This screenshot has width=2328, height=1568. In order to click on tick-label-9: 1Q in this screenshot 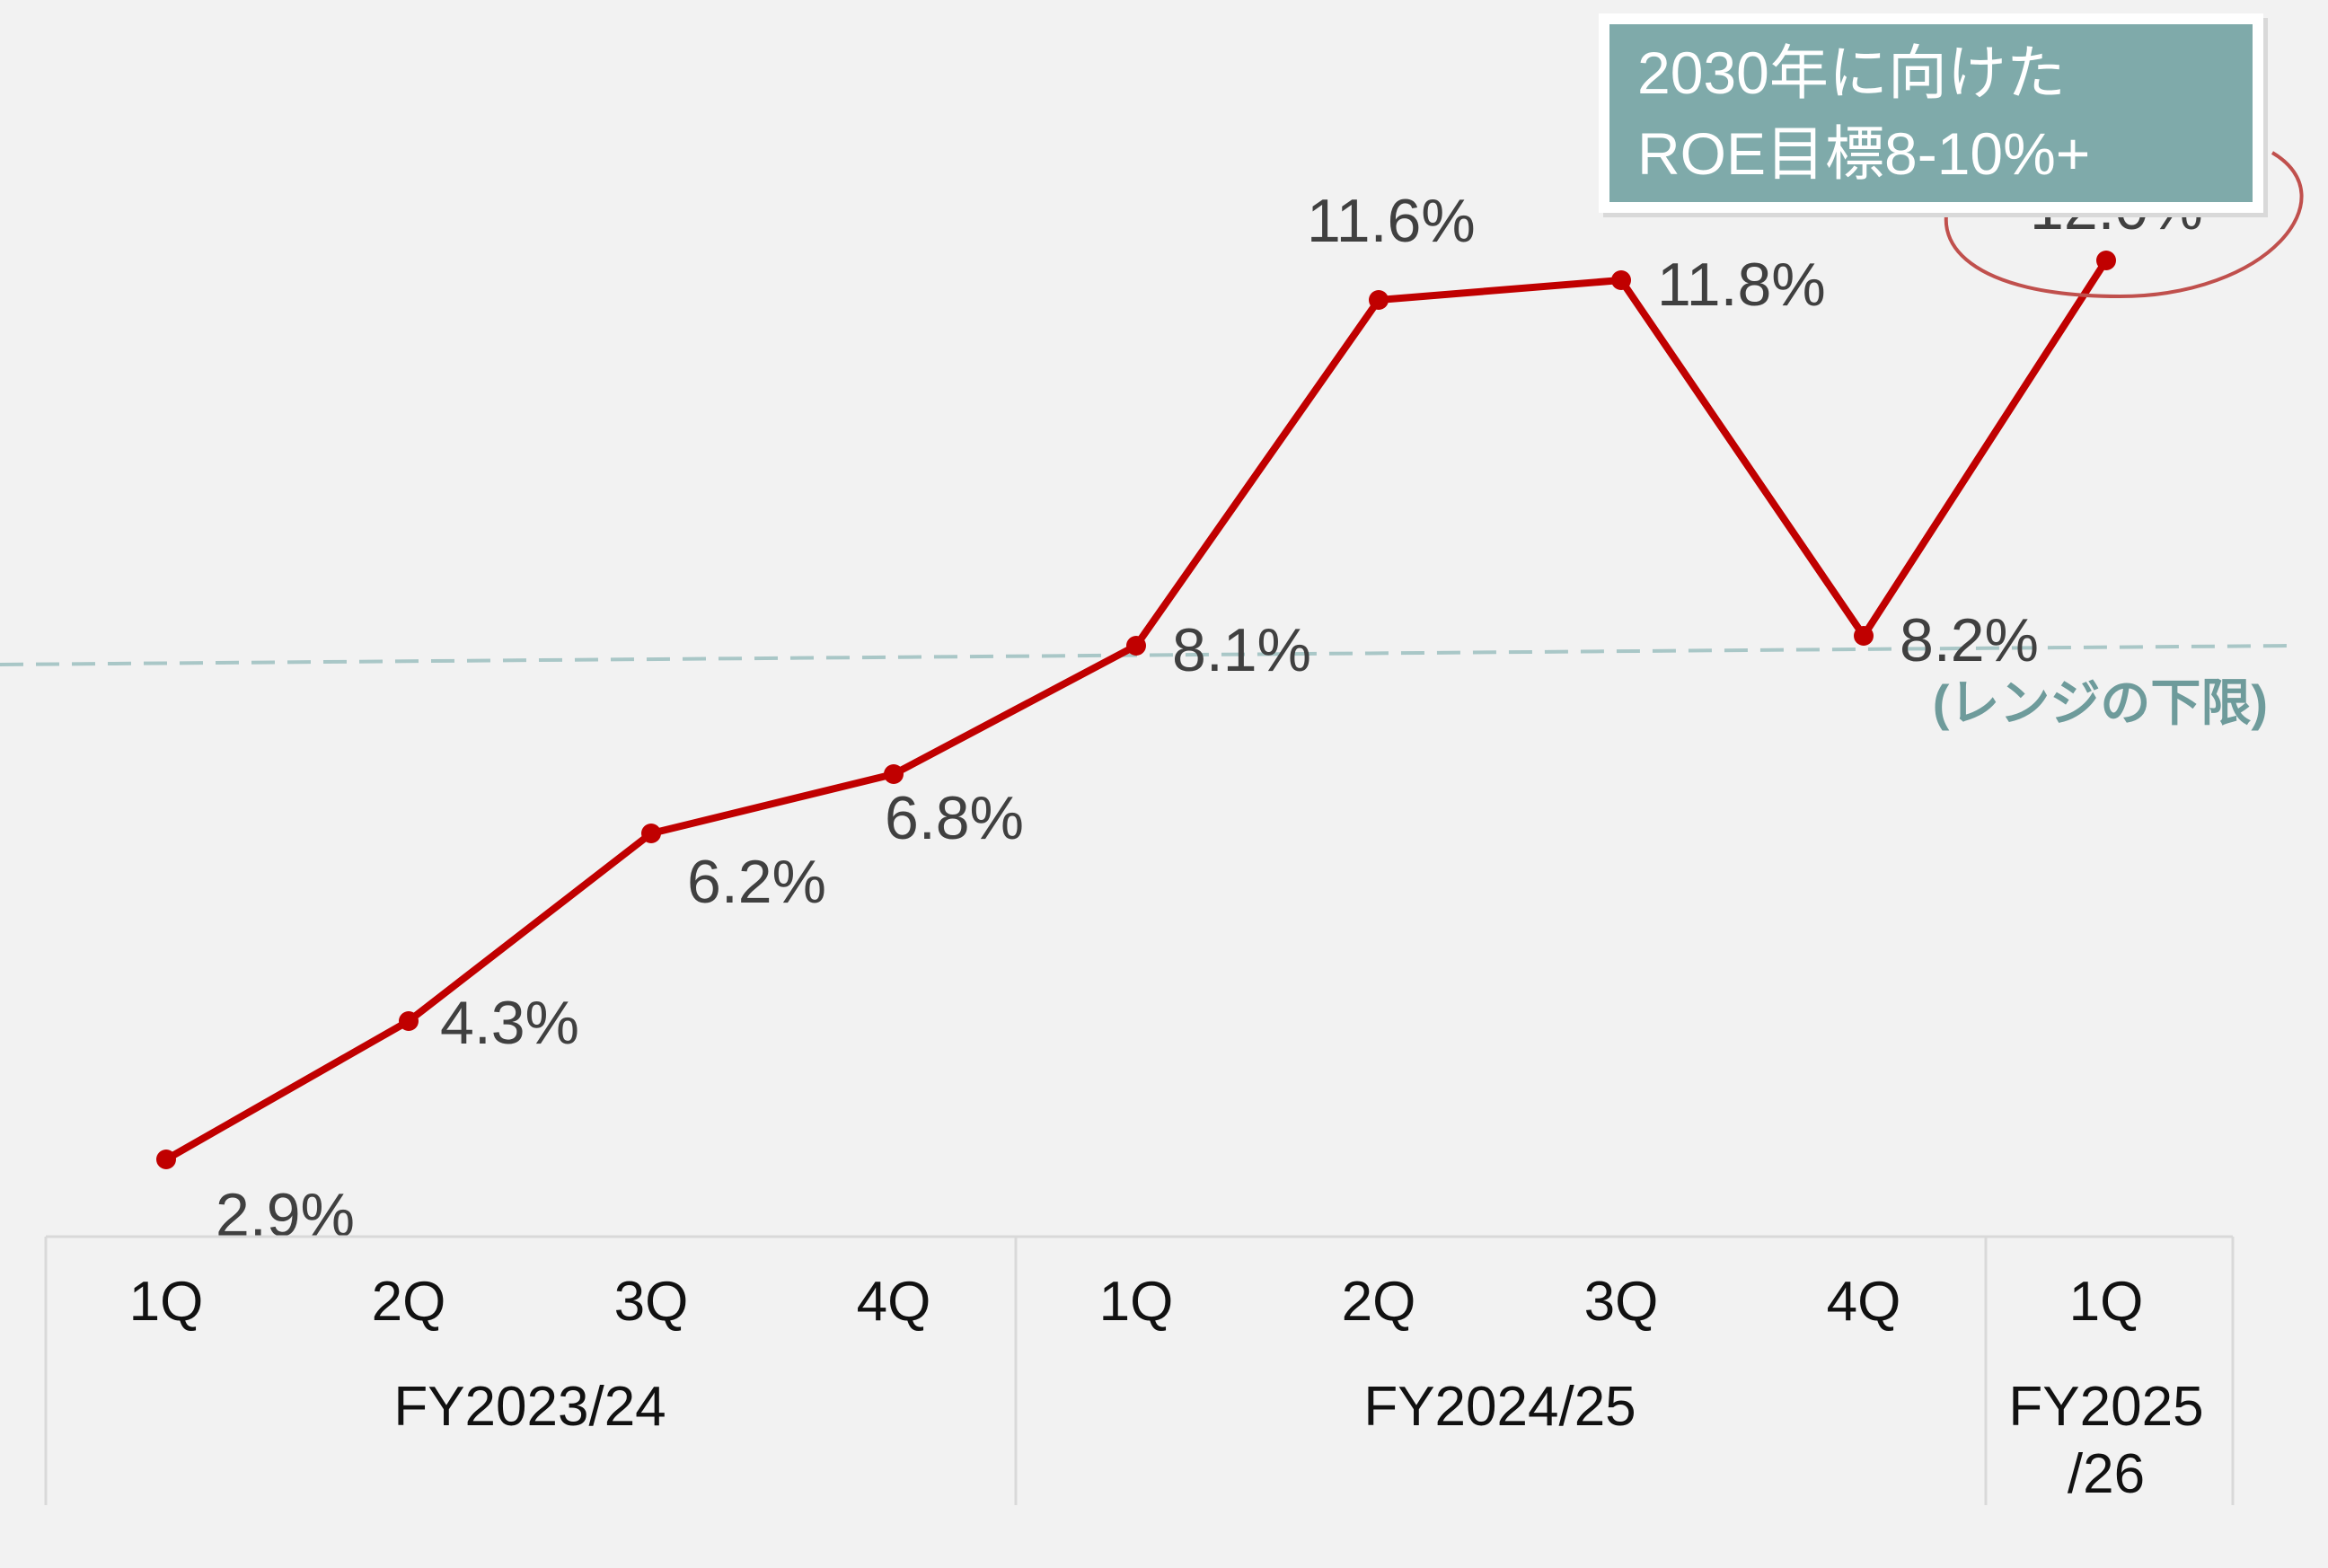, I will do `click(2106, 1302)`.